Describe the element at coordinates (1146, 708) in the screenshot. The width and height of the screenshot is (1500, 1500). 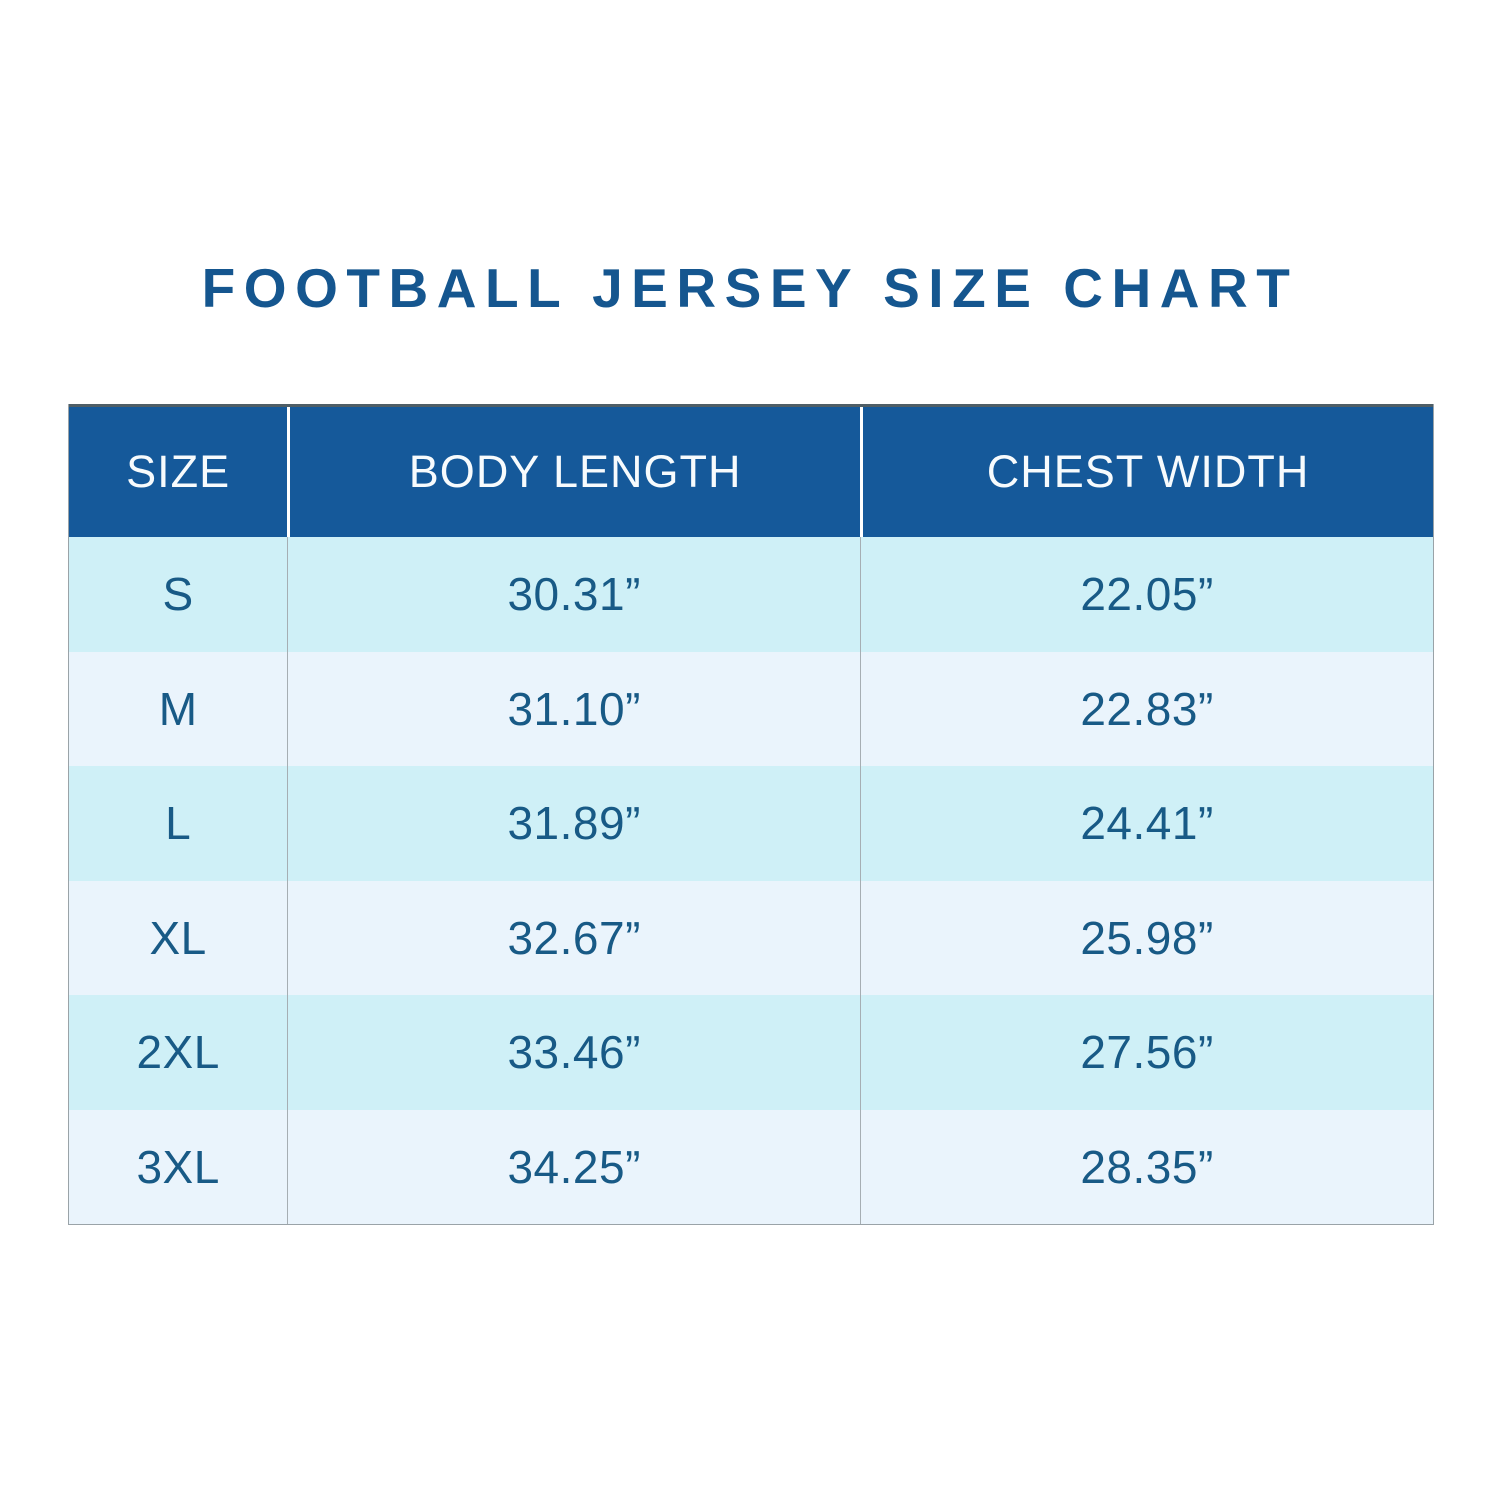
I see `cell-chest-width: 22.83”` at that location.